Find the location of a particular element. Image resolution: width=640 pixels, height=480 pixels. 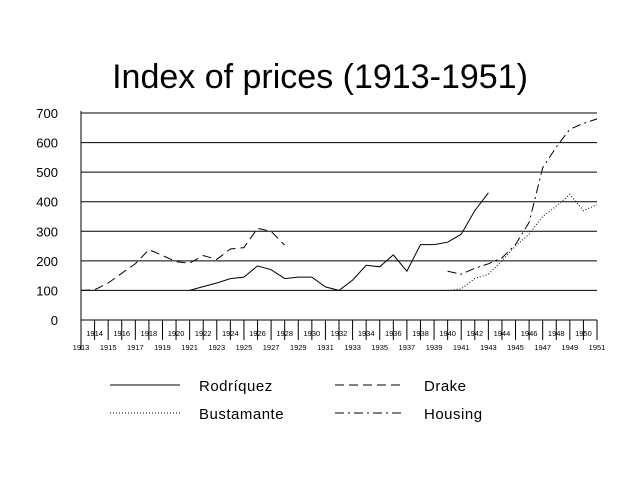

x-tick-label-upper: 1916 is located at coordinates (121, 333).